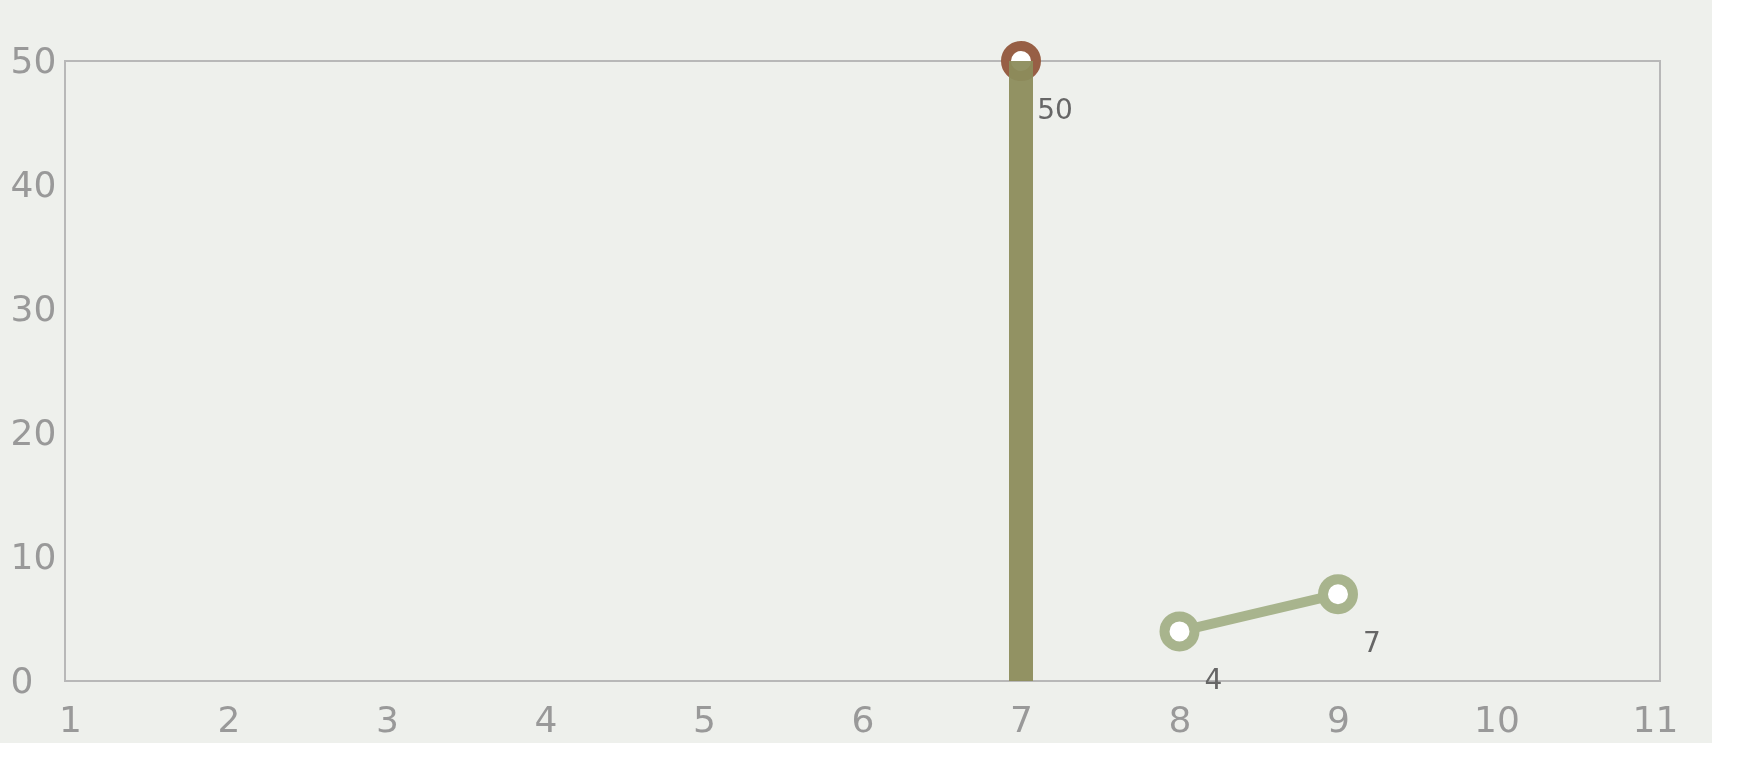  Describe the element at coordinates (1497, 719) in the screenshot. I see `x-tick-label: 10` at that location.